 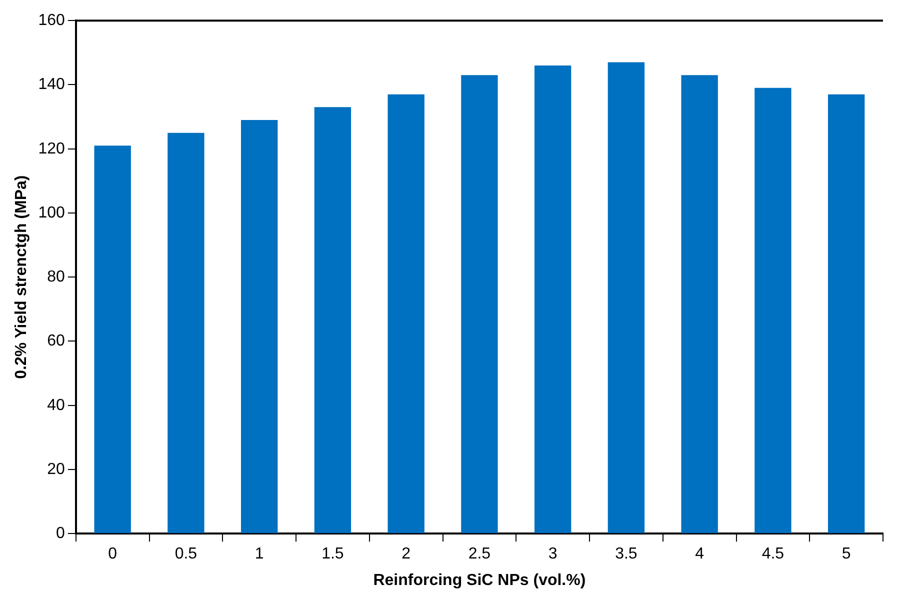 I want to click on x-tick-label: 2, so click(x=406, y=554).